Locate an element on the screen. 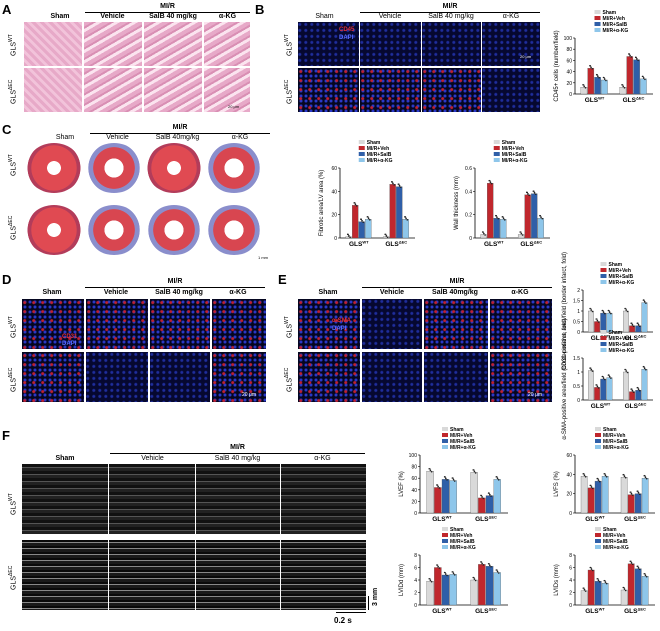  sma-bar-mirkg is located at coordinates (609, 389).